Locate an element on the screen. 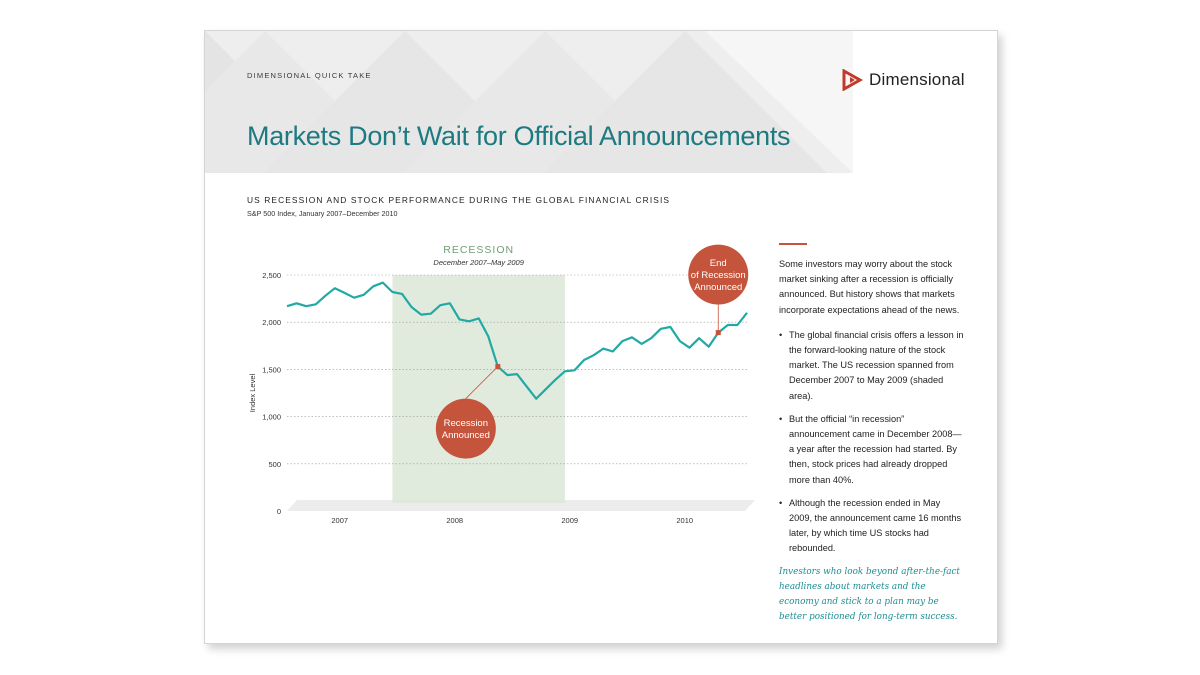 This screenshot has width=1200, height=675. x-tick-label: 2009 is located at coordinates (569, 520).